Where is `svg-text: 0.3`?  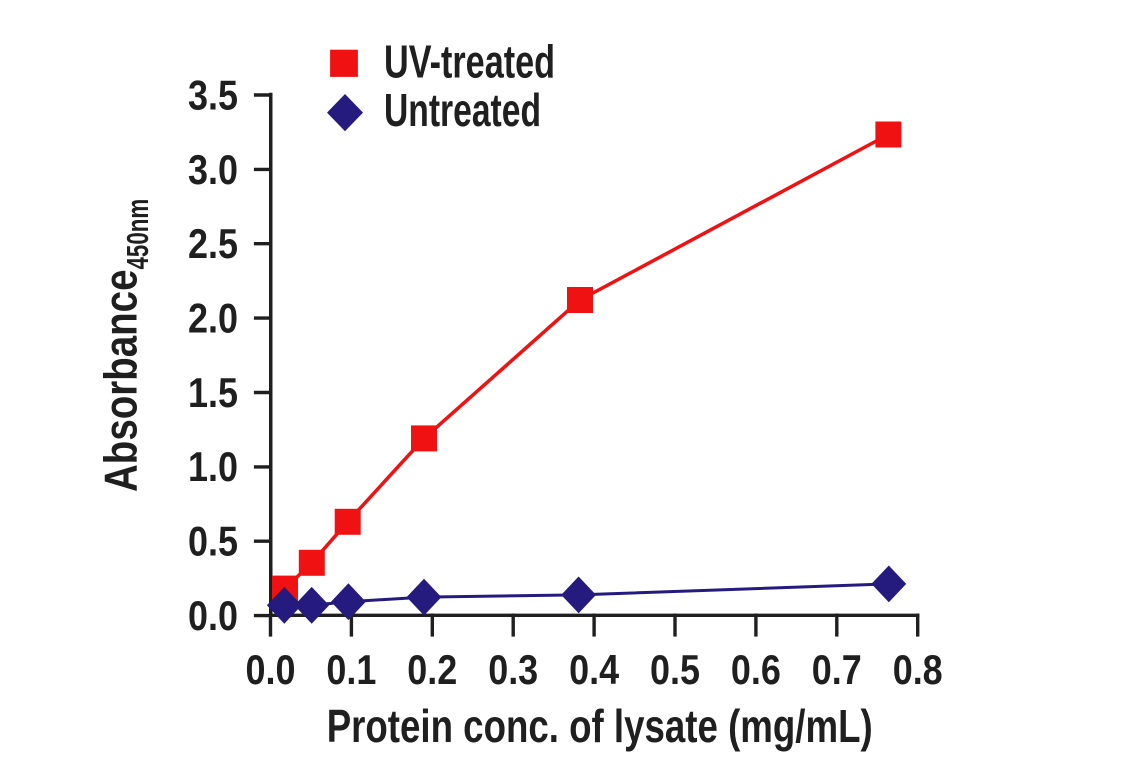
svg-text: 0.3 is located at coordinates (513, 669).